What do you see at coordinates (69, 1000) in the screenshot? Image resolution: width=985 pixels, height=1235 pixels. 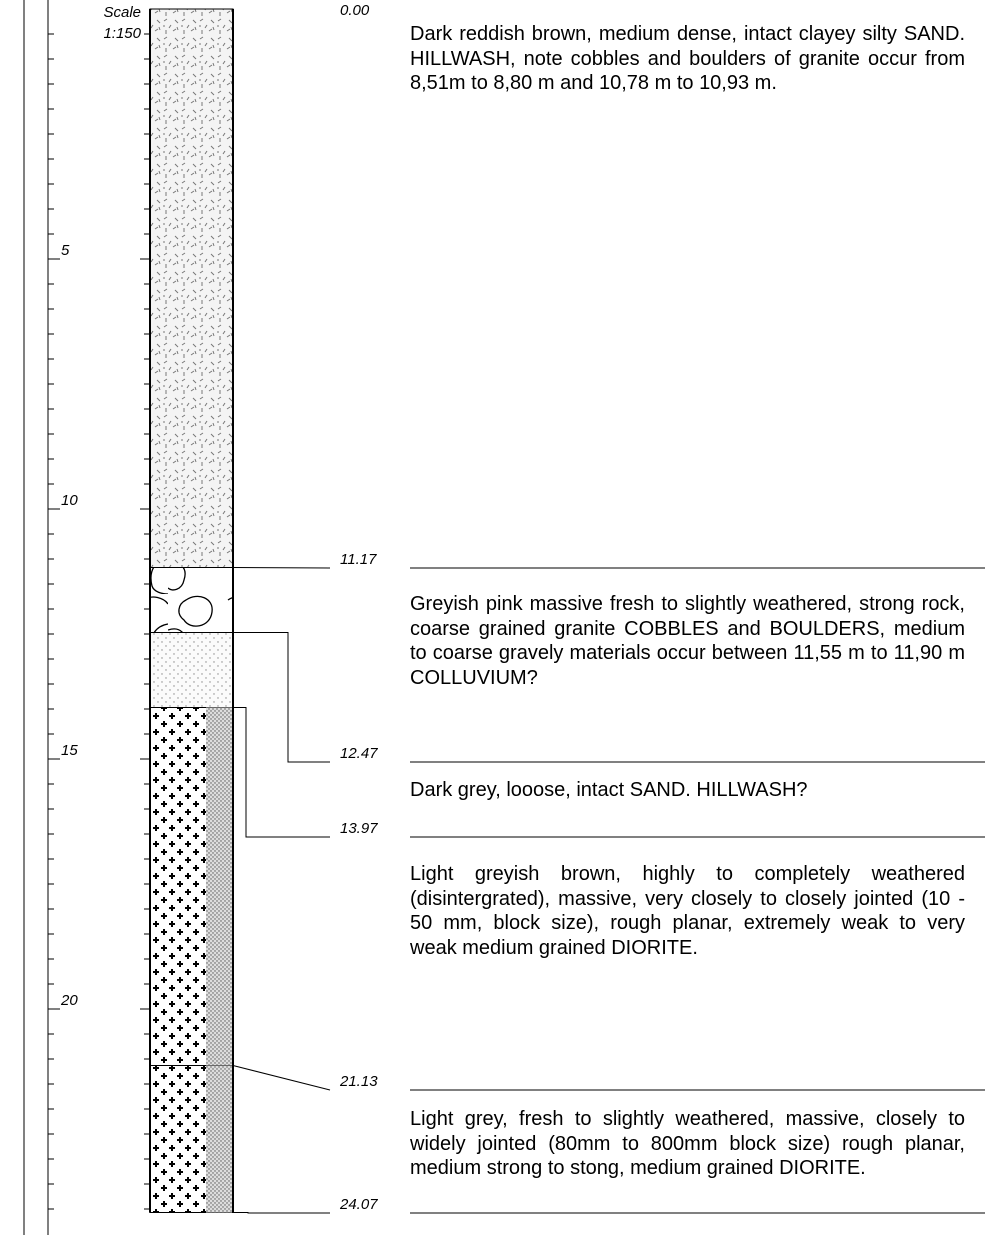 I see `depth-tick-label: 20` at bounding box center [69, 1000].